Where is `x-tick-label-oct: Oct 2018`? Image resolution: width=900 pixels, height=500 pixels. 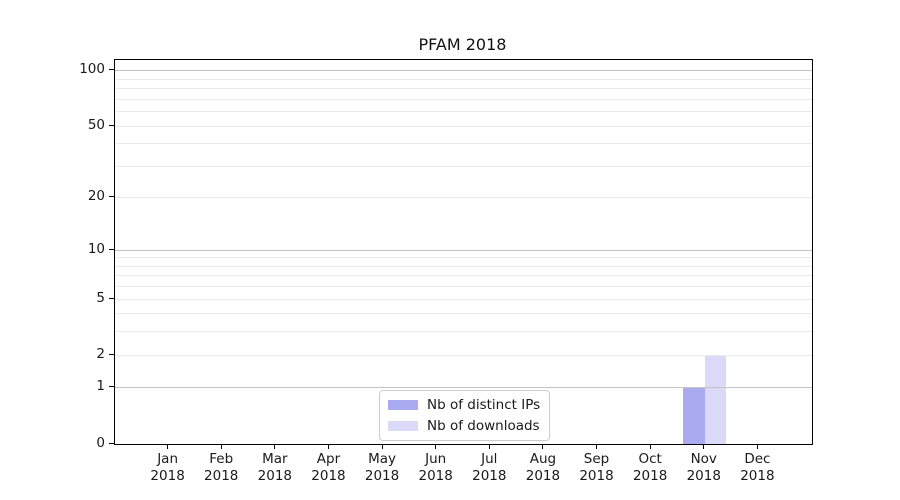 x-tick-label-oct: Oct 2018 is located at coordinates (650, 467).